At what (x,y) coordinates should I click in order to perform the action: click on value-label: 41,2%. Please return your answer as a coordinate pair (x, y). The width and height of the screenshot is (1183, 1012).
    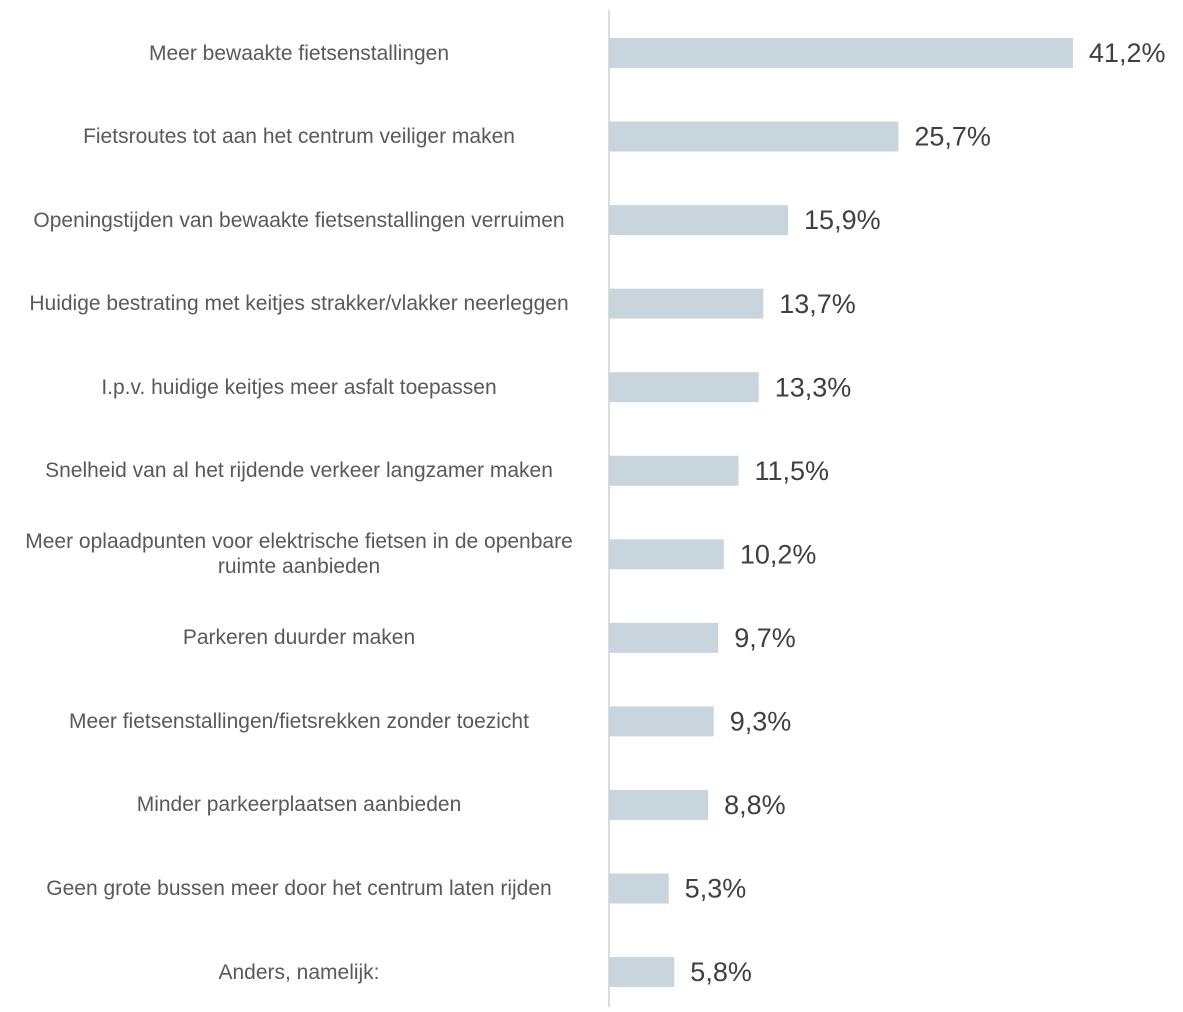
    Looking at the image, I should click on (1127, 53).